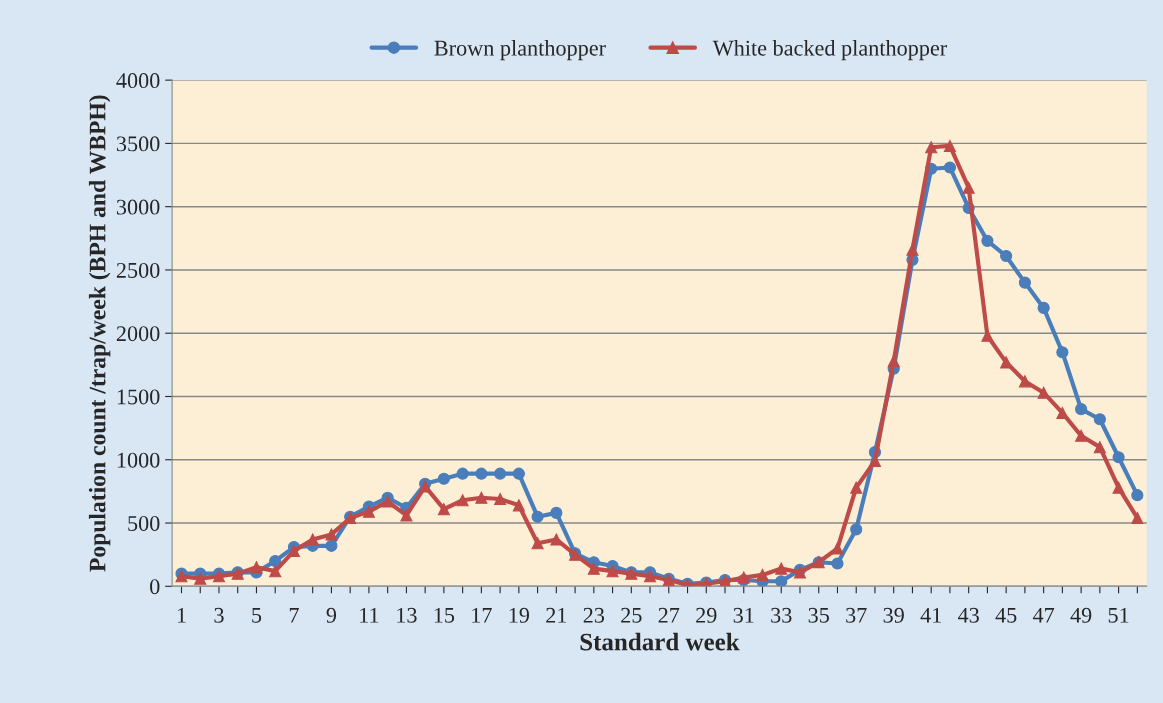 This screenshot has width=1163, height=703. What do you see at coordinates (482, 615) in the screenshot?
I see `x-tick-label: 17` at bounding box center [482, 615].